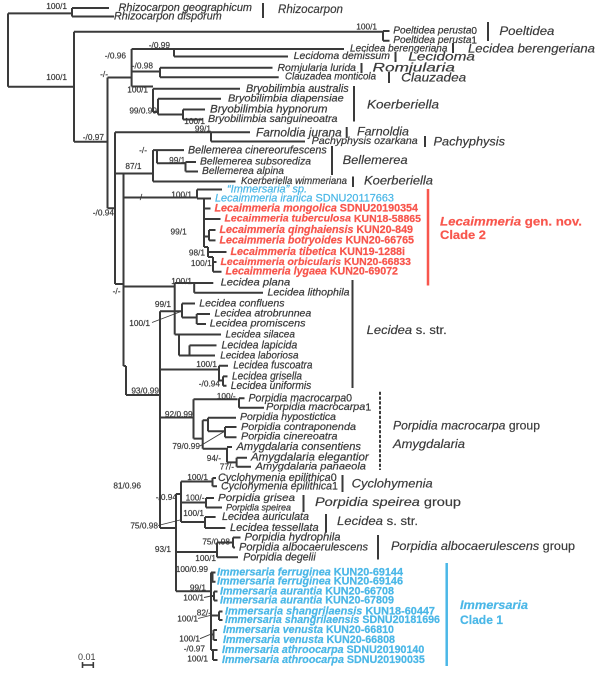 The image size is (600, 677). Describe the element at coordinates (531, 50) in the screenshot. I see `svg-text: Lecidea berengeriana` at that location.